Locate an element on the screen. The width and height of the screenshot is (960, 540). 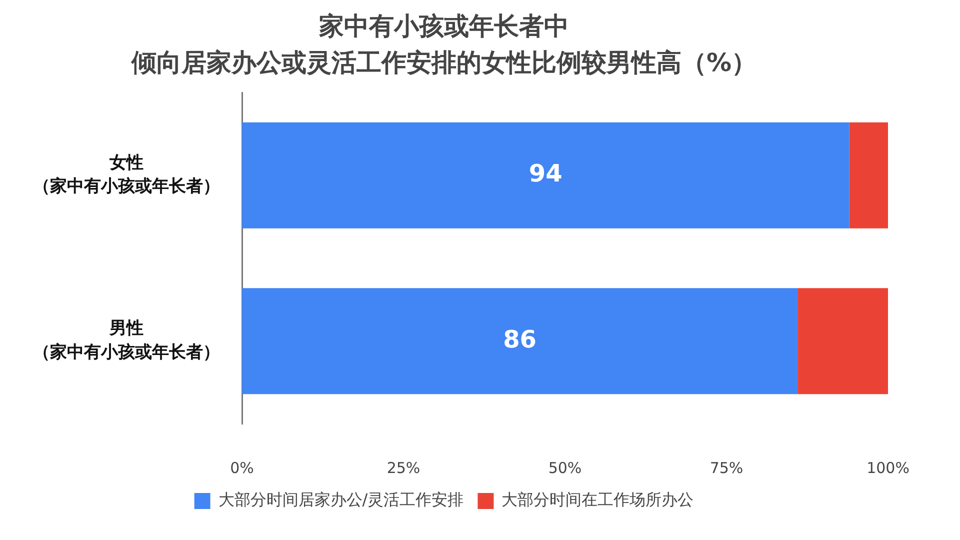
x-tick-label: 100% is located at coordinates (888, 467).